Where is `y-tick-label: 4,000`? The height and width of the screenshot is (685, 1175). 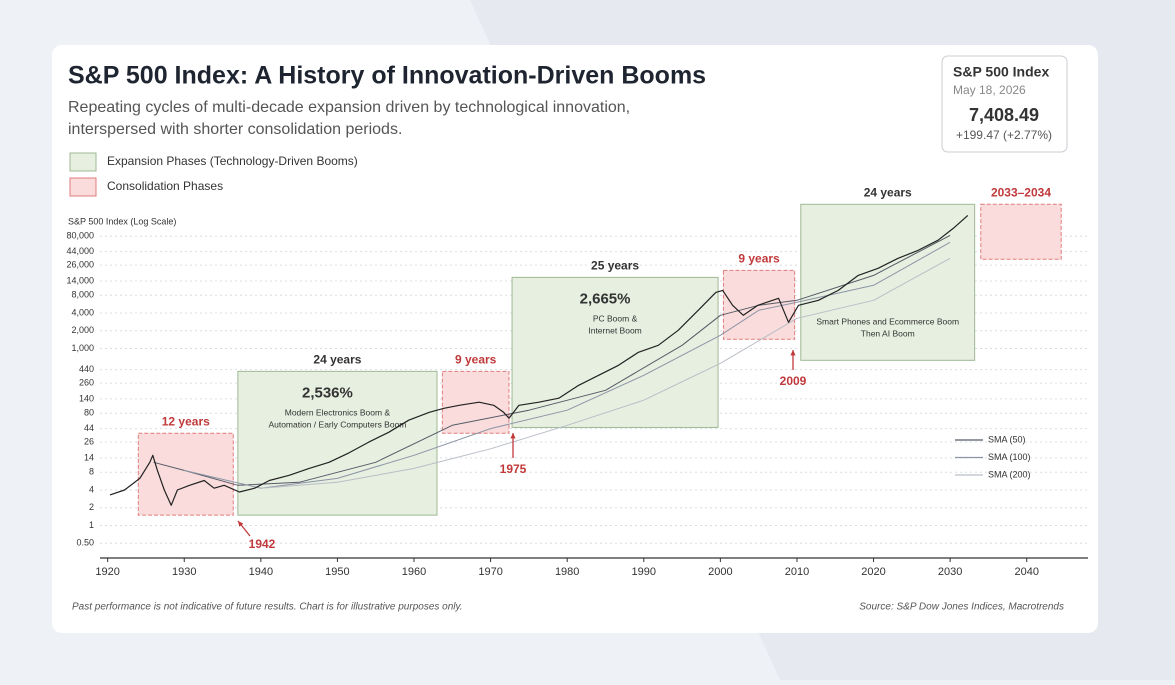
y-tick-label: 4,000 is located at coordinates (82, 312).